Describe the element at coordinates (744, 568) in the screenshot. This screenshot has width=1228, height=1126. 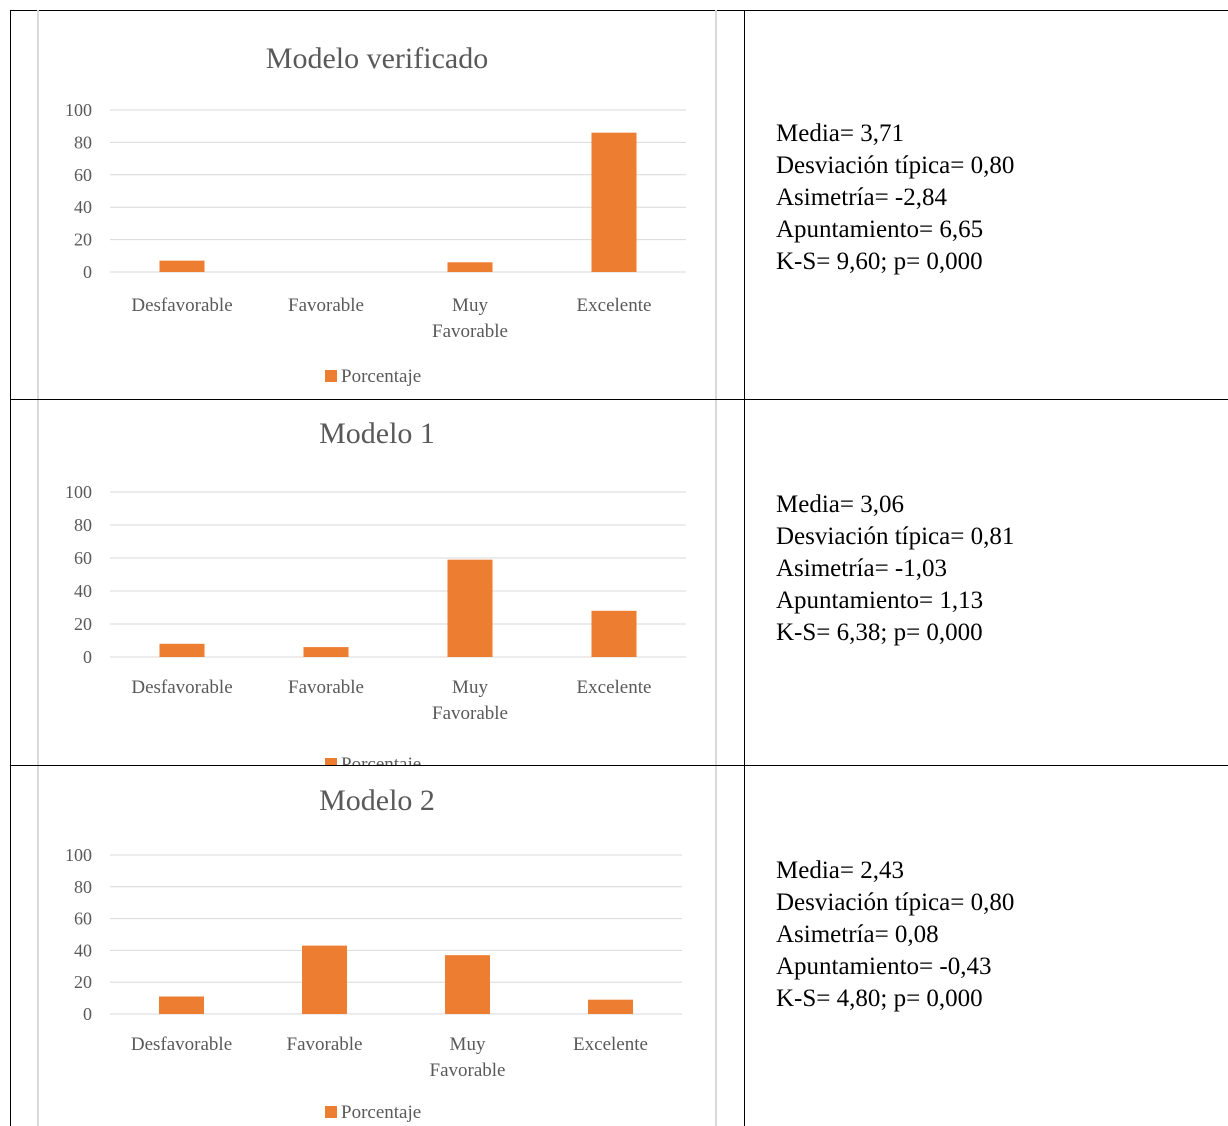
I see `column-divider` at that location.